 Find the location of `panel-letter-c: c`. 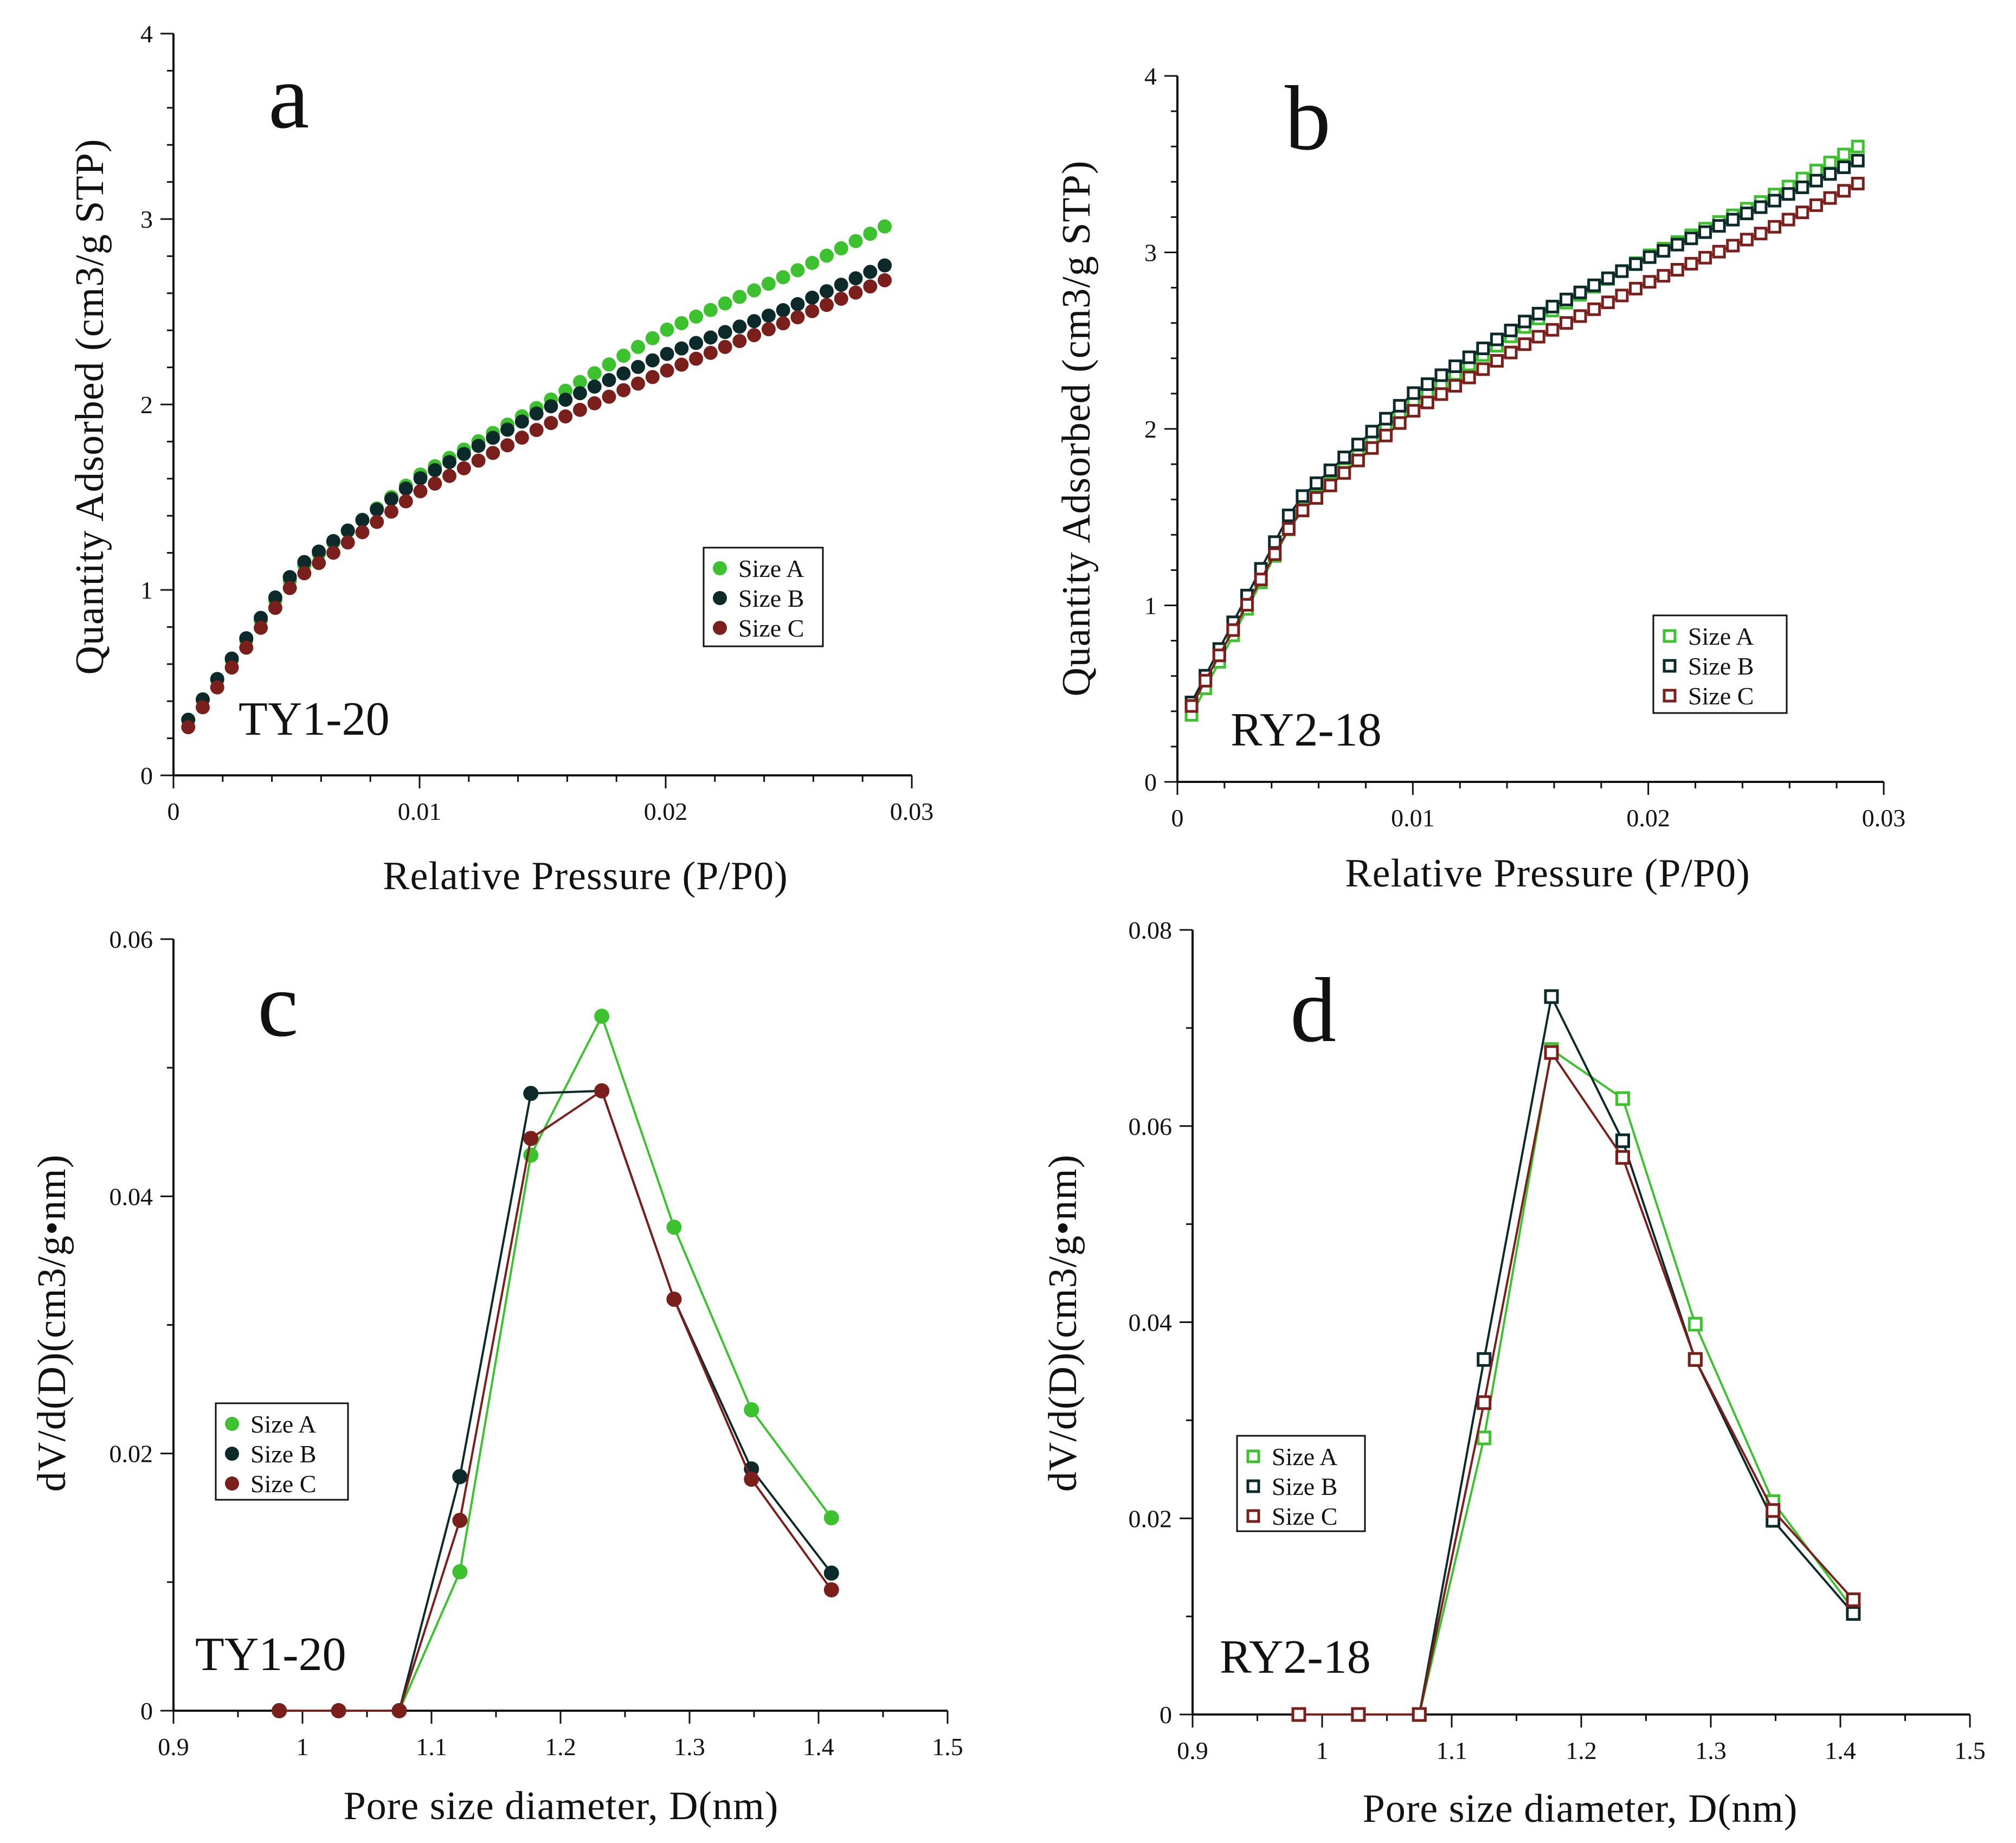

panel-letter-c: c is located at coordinates (277, 1005).